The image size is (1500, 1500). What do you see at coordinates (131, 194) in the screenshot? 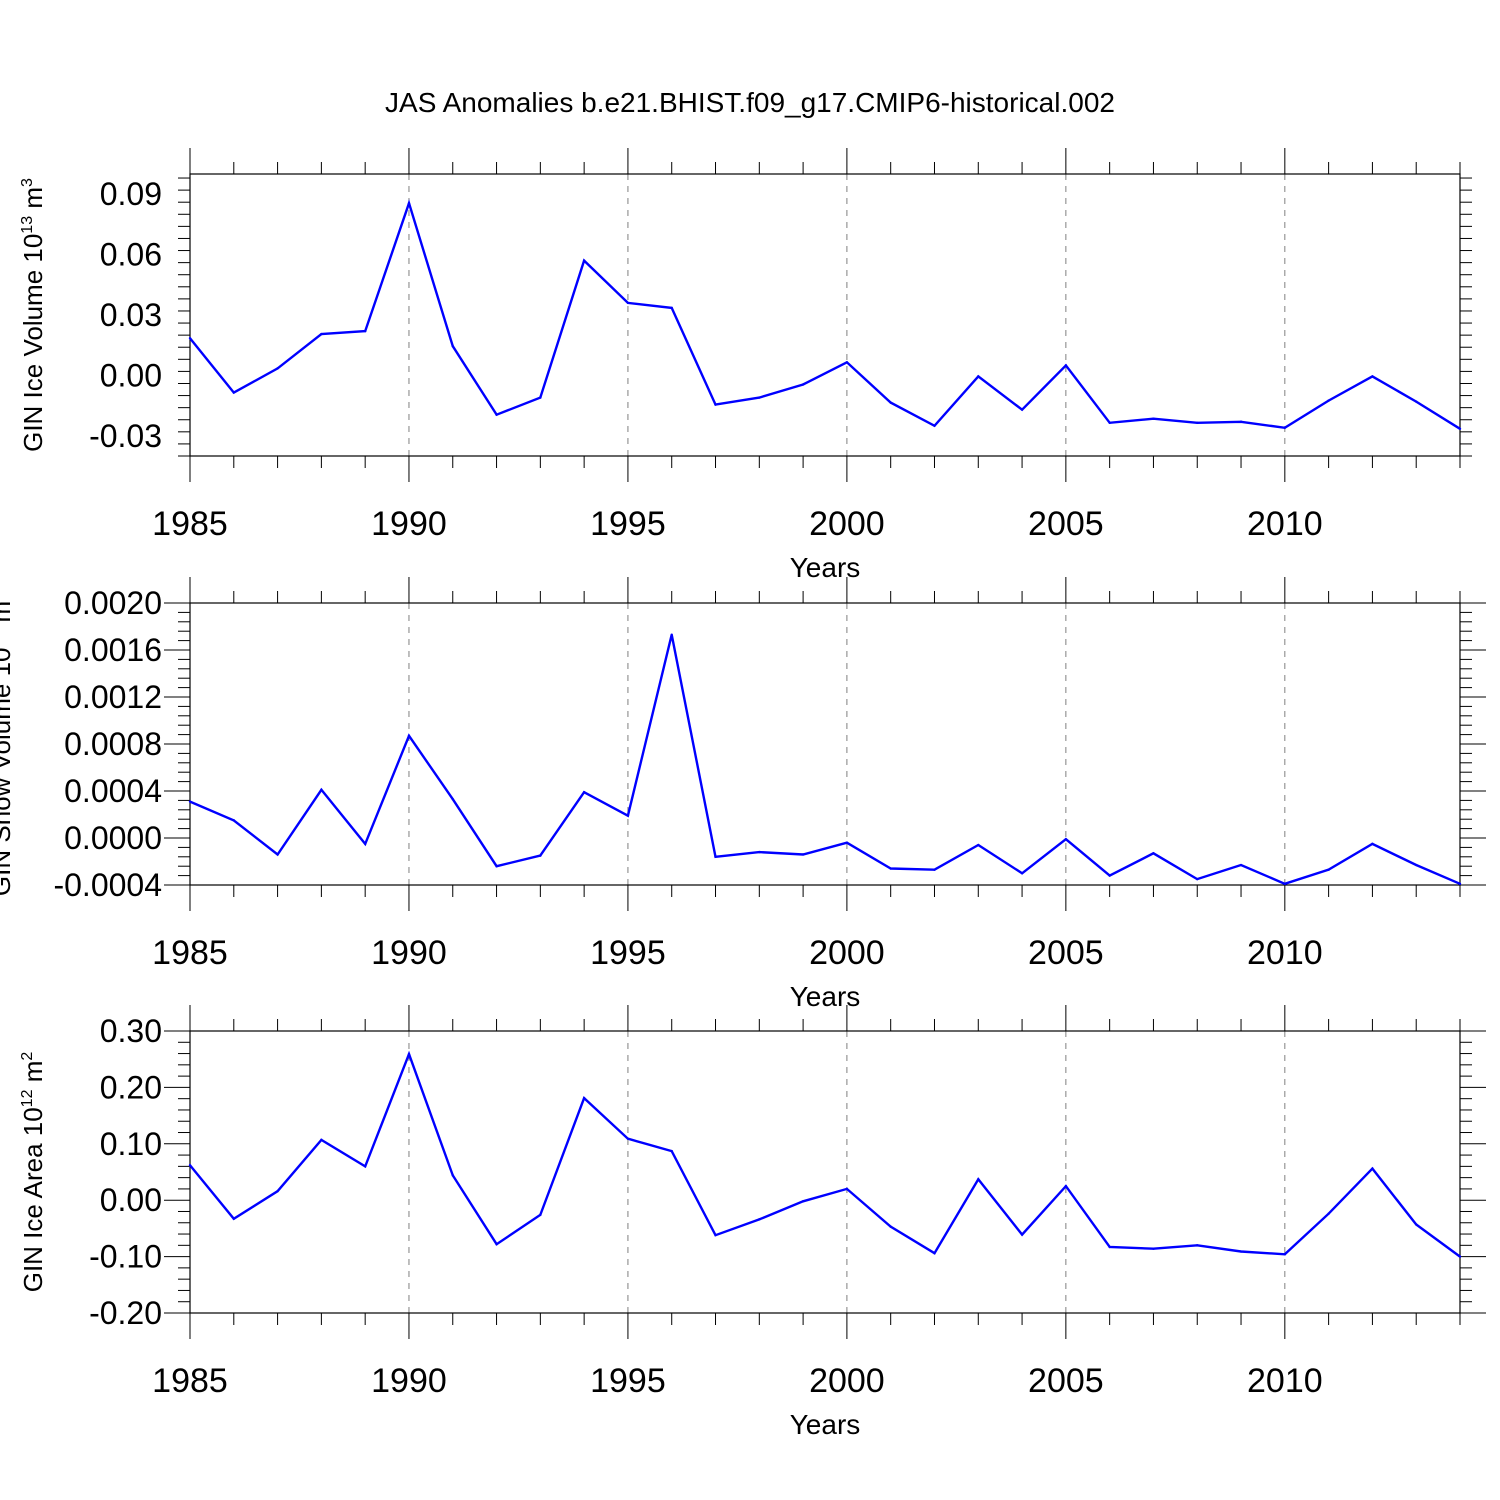
I see `y-tick-label: 0.09` at bounding box center [131, 194].